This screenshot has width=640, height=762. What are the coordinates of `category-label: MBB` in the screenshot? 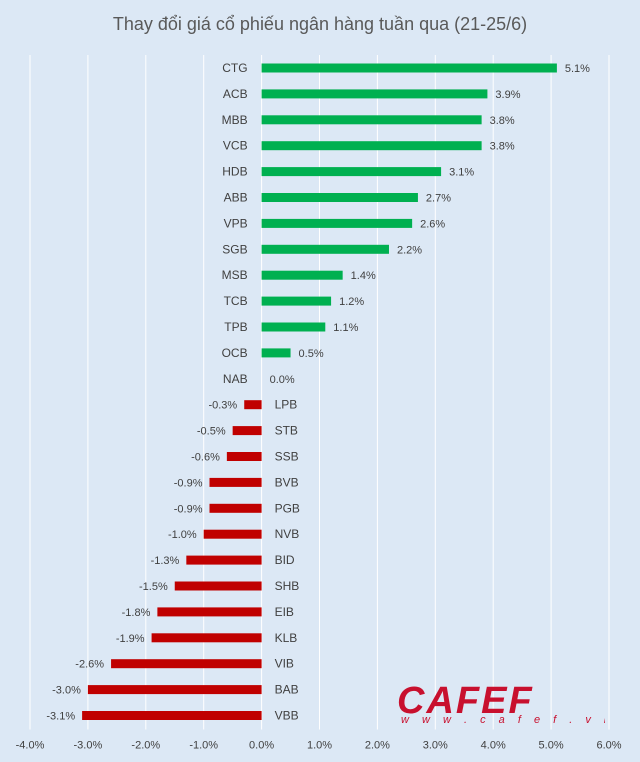 It's located at (235, 120).